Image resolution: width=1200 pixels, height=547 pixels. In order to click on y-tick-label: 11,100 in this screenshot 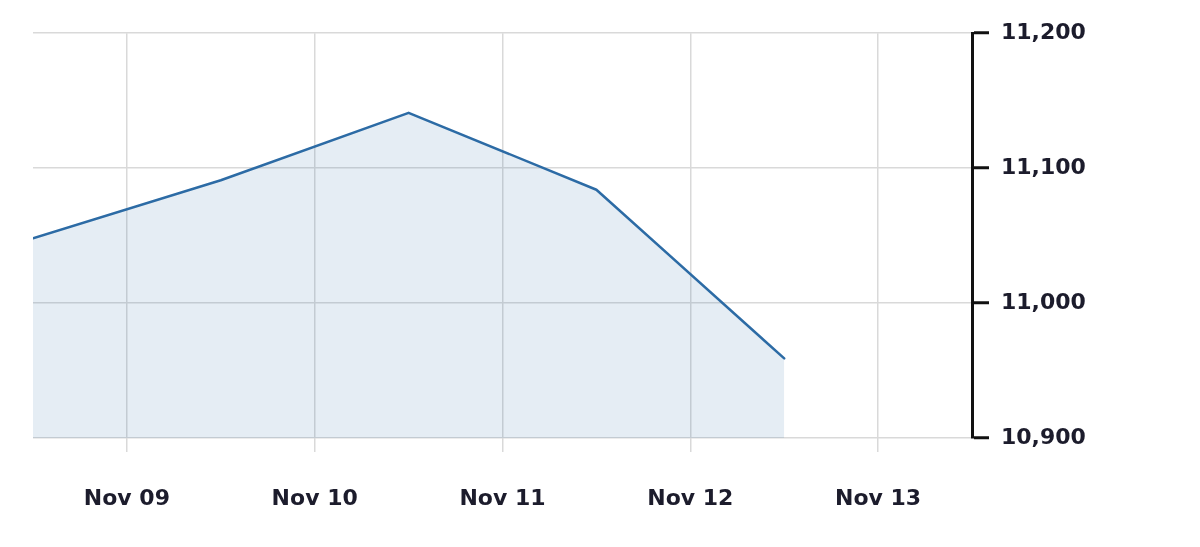, I will do `click(1043, 166)`.